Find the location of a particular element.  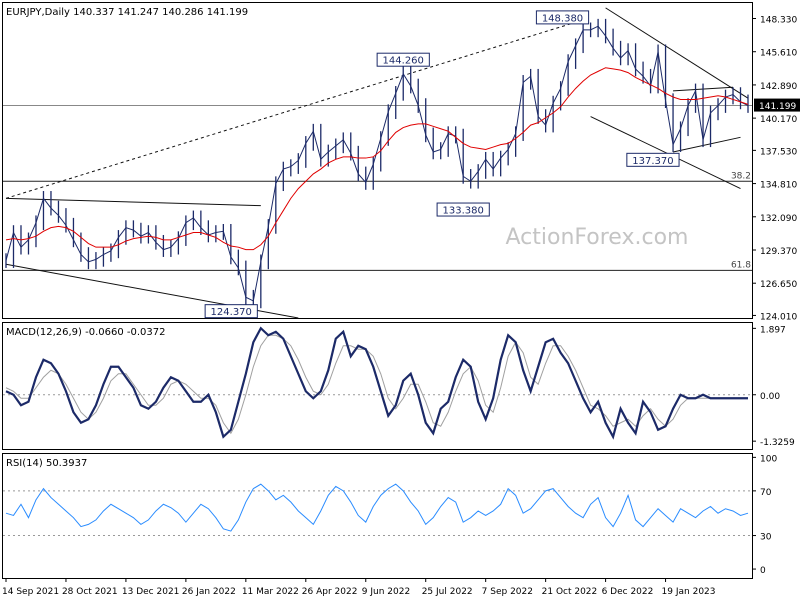

watermark: ActionForex.com is located at coordinates (597, 237).